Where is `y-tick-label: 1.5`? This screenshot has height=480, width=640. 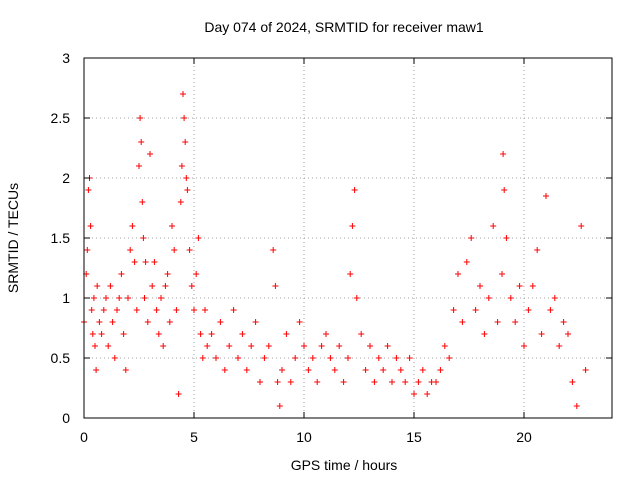
y-tick-label: 1.5 is located at coordinates (61, 238).